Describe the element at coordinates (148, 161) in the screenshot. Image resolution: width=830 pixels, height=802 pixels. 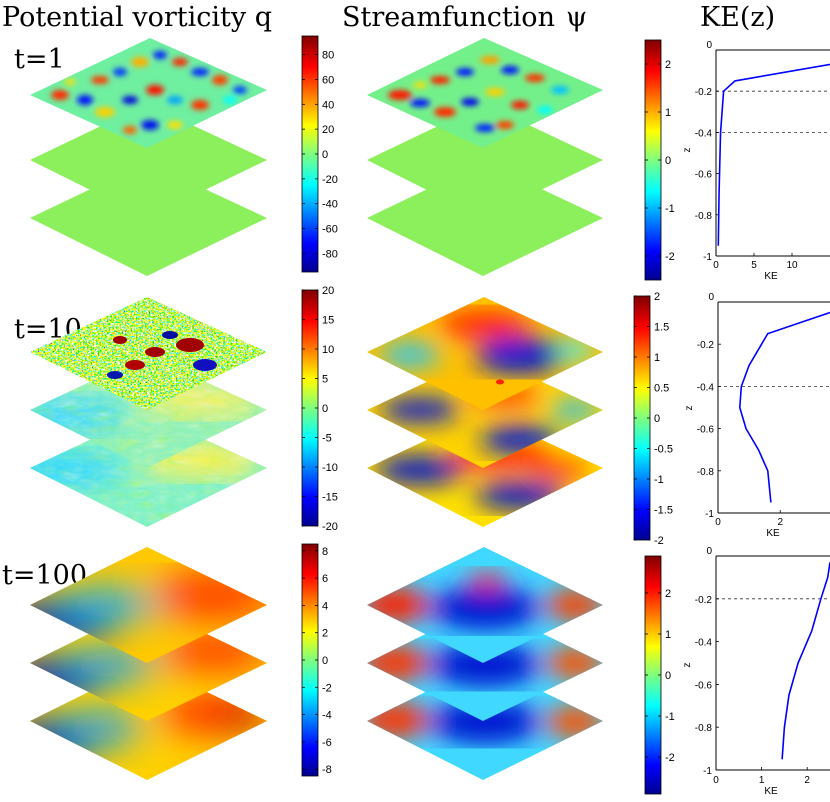
I see `pv-t1-layer-middle` at that location.